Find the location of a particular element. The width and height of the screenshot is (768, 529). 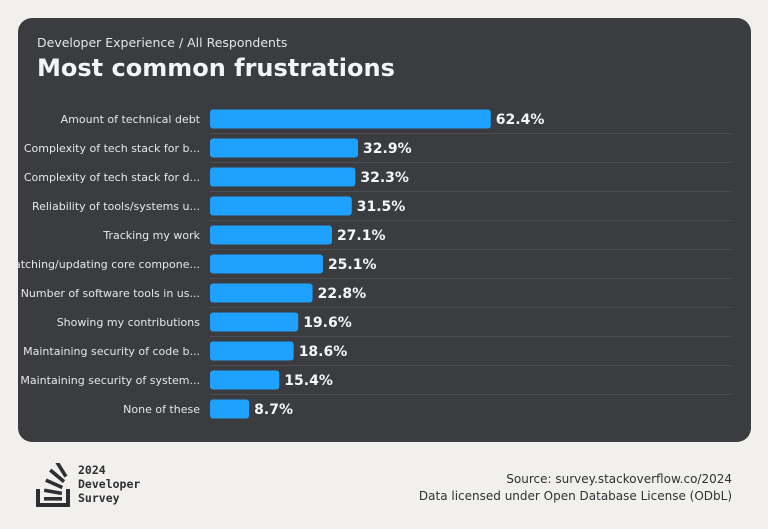

value-label: 32.9% is located at coordinates (387, 149).